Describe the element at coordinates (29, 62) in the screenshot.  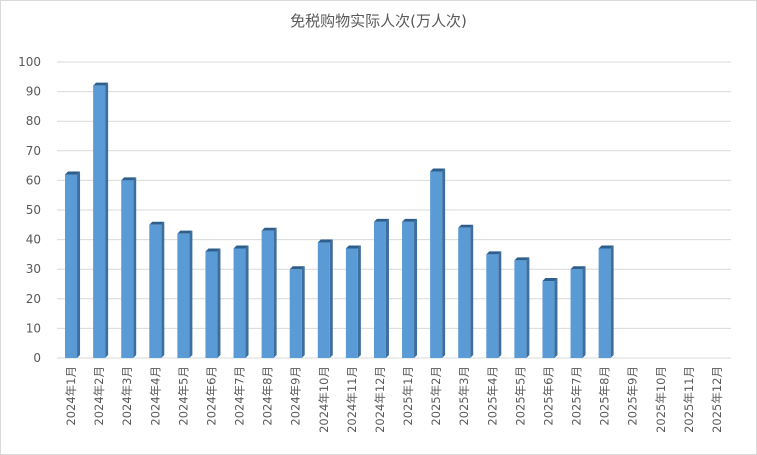
I see `y-tick-label: 100` at that location.